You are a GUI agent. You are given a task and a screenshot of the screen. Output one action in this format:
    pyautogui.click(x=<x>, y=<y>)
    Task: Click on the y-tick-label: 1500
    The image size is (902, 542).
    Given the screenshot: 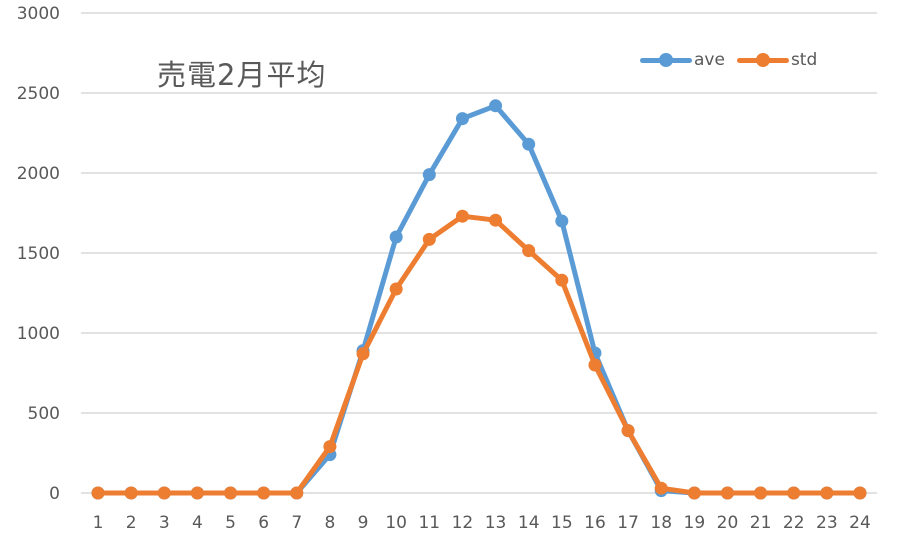 What is the action you would take?
    pyautogui.click(x=38, y=254)
    